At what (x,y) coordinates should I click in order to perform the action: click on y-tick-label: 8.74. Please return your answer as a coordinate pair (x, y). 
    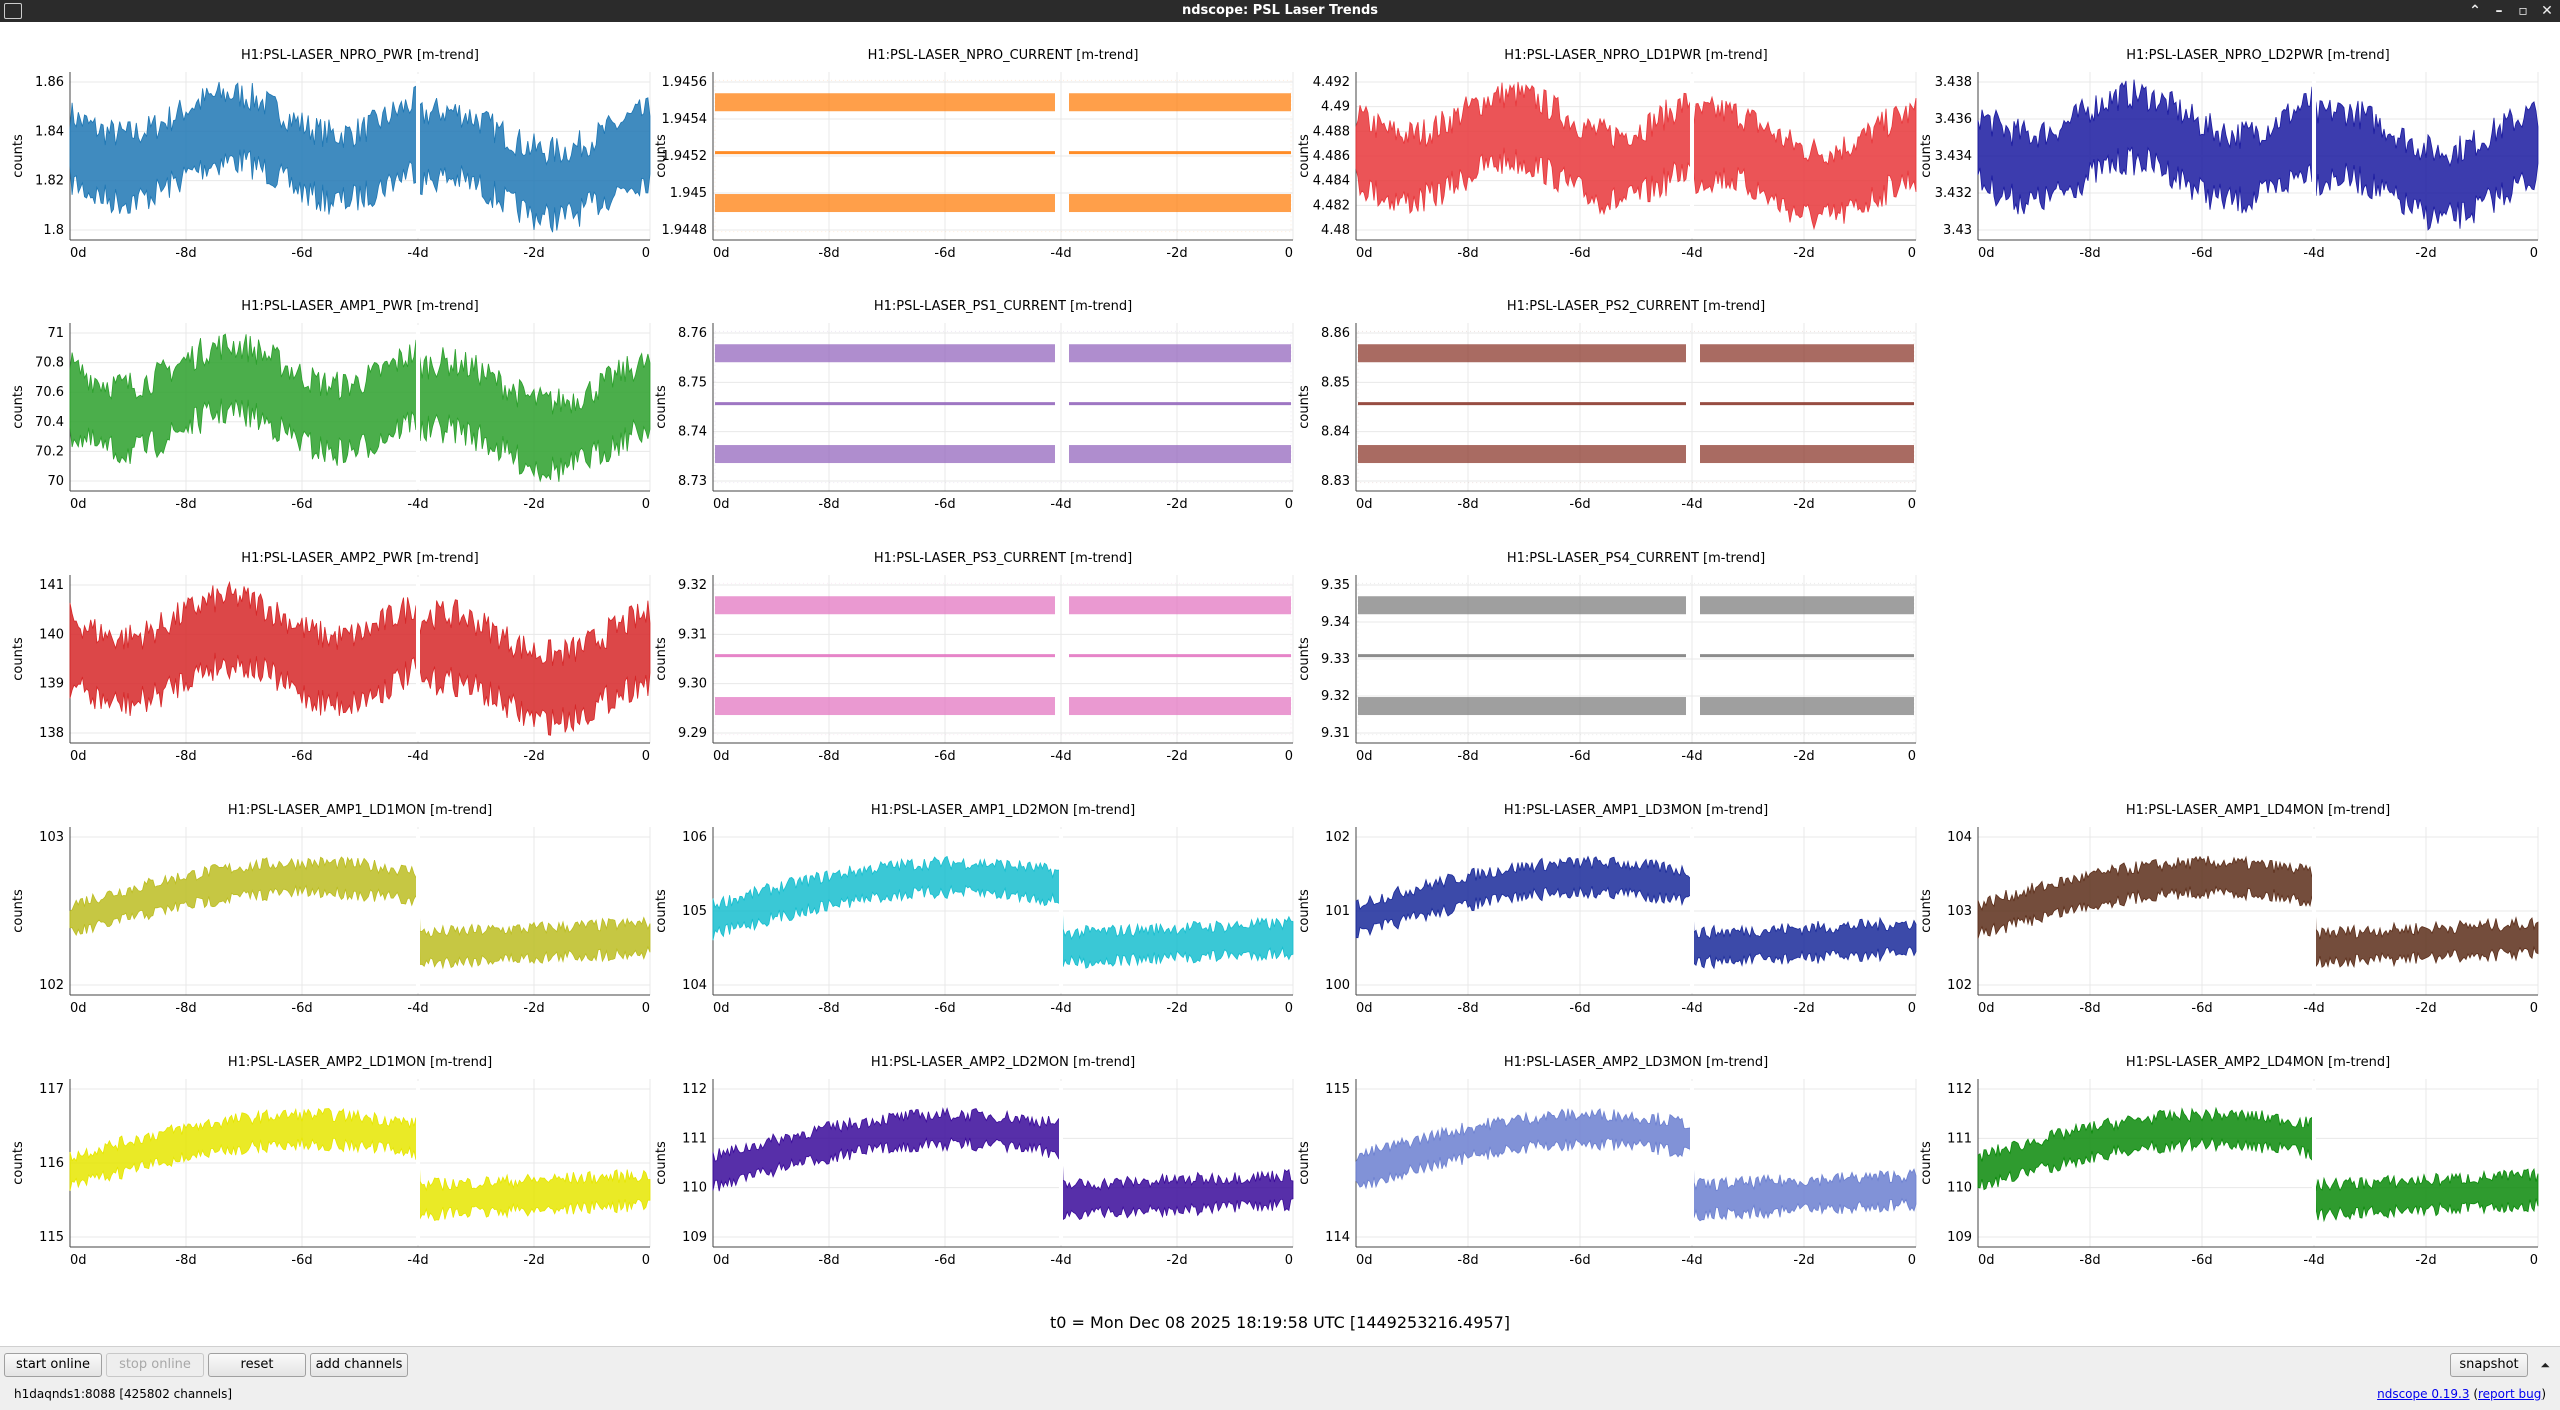
    Looking at the image, I should click on (692, 432).